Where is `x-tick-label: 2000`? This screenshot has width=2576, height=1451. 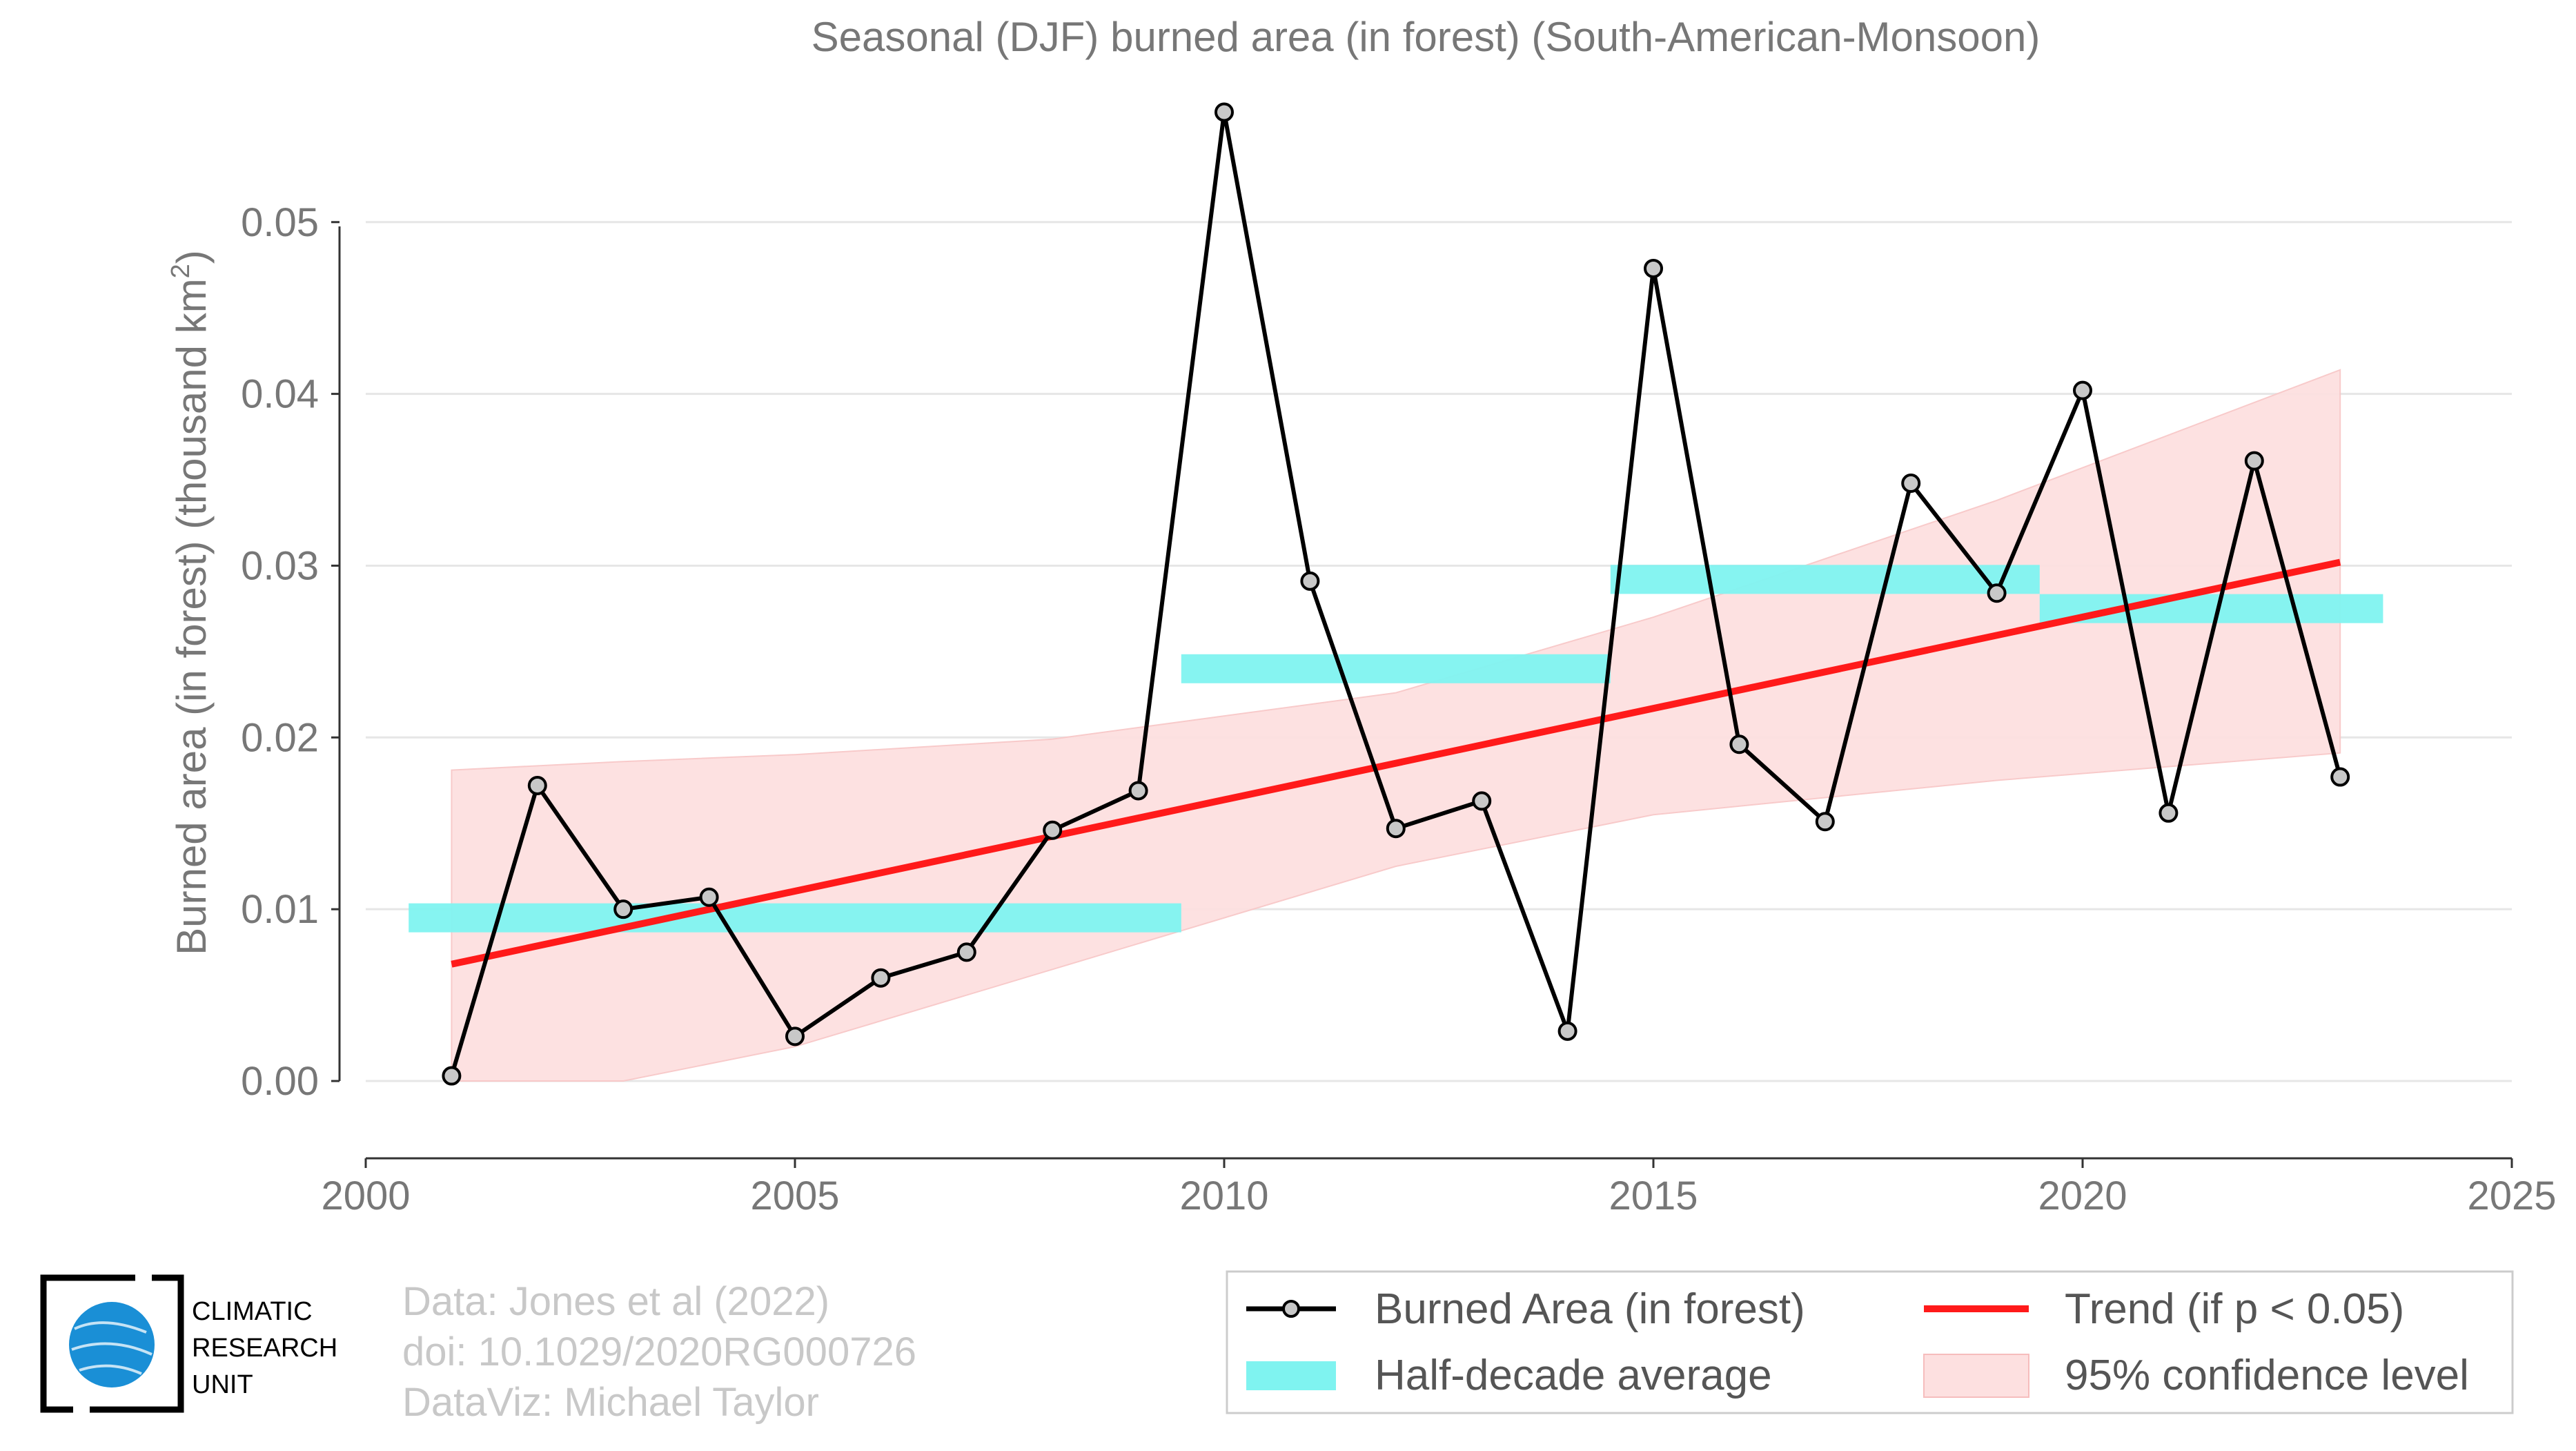 x-tick-label: 2000 is located at coordinates (365, 1196).